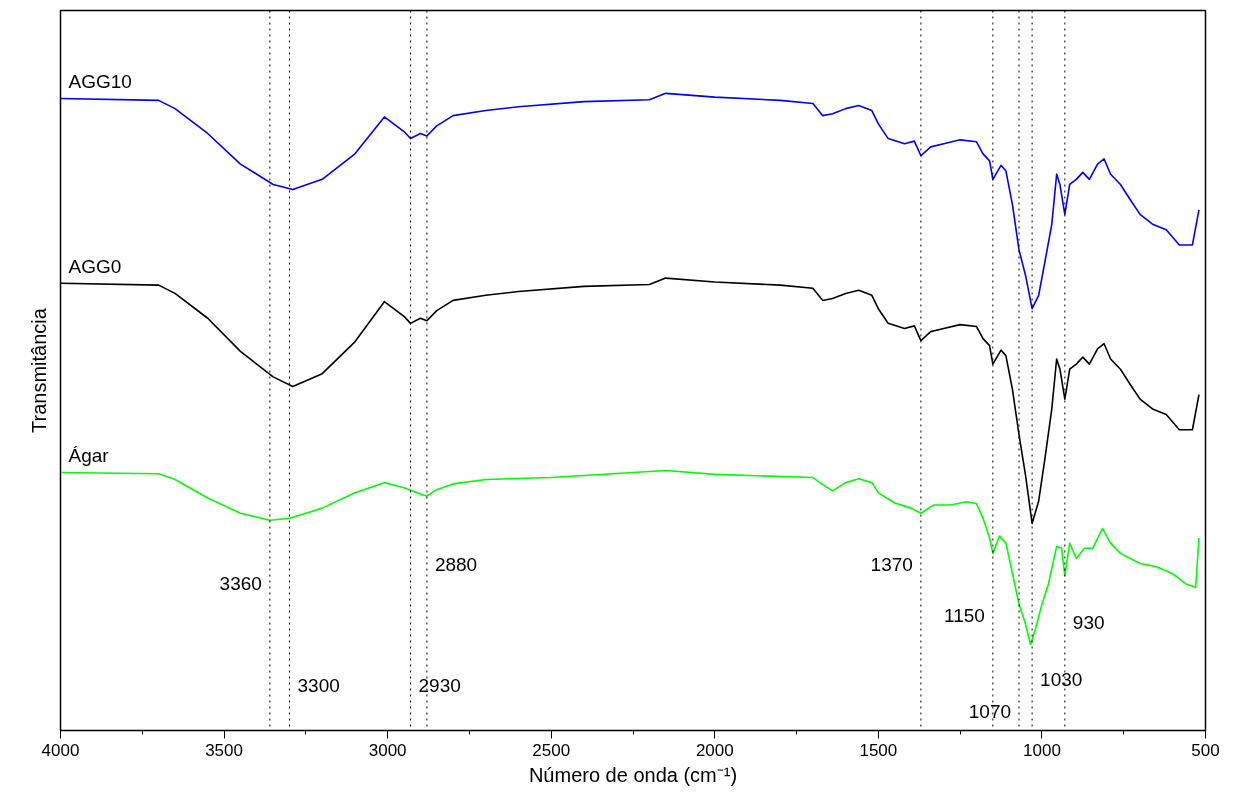 The width and height of the screenshot is (1236, 805). Describe the element at coordinates (100, 82) in the screenshot. I see `series-label: AGG10` at that location.